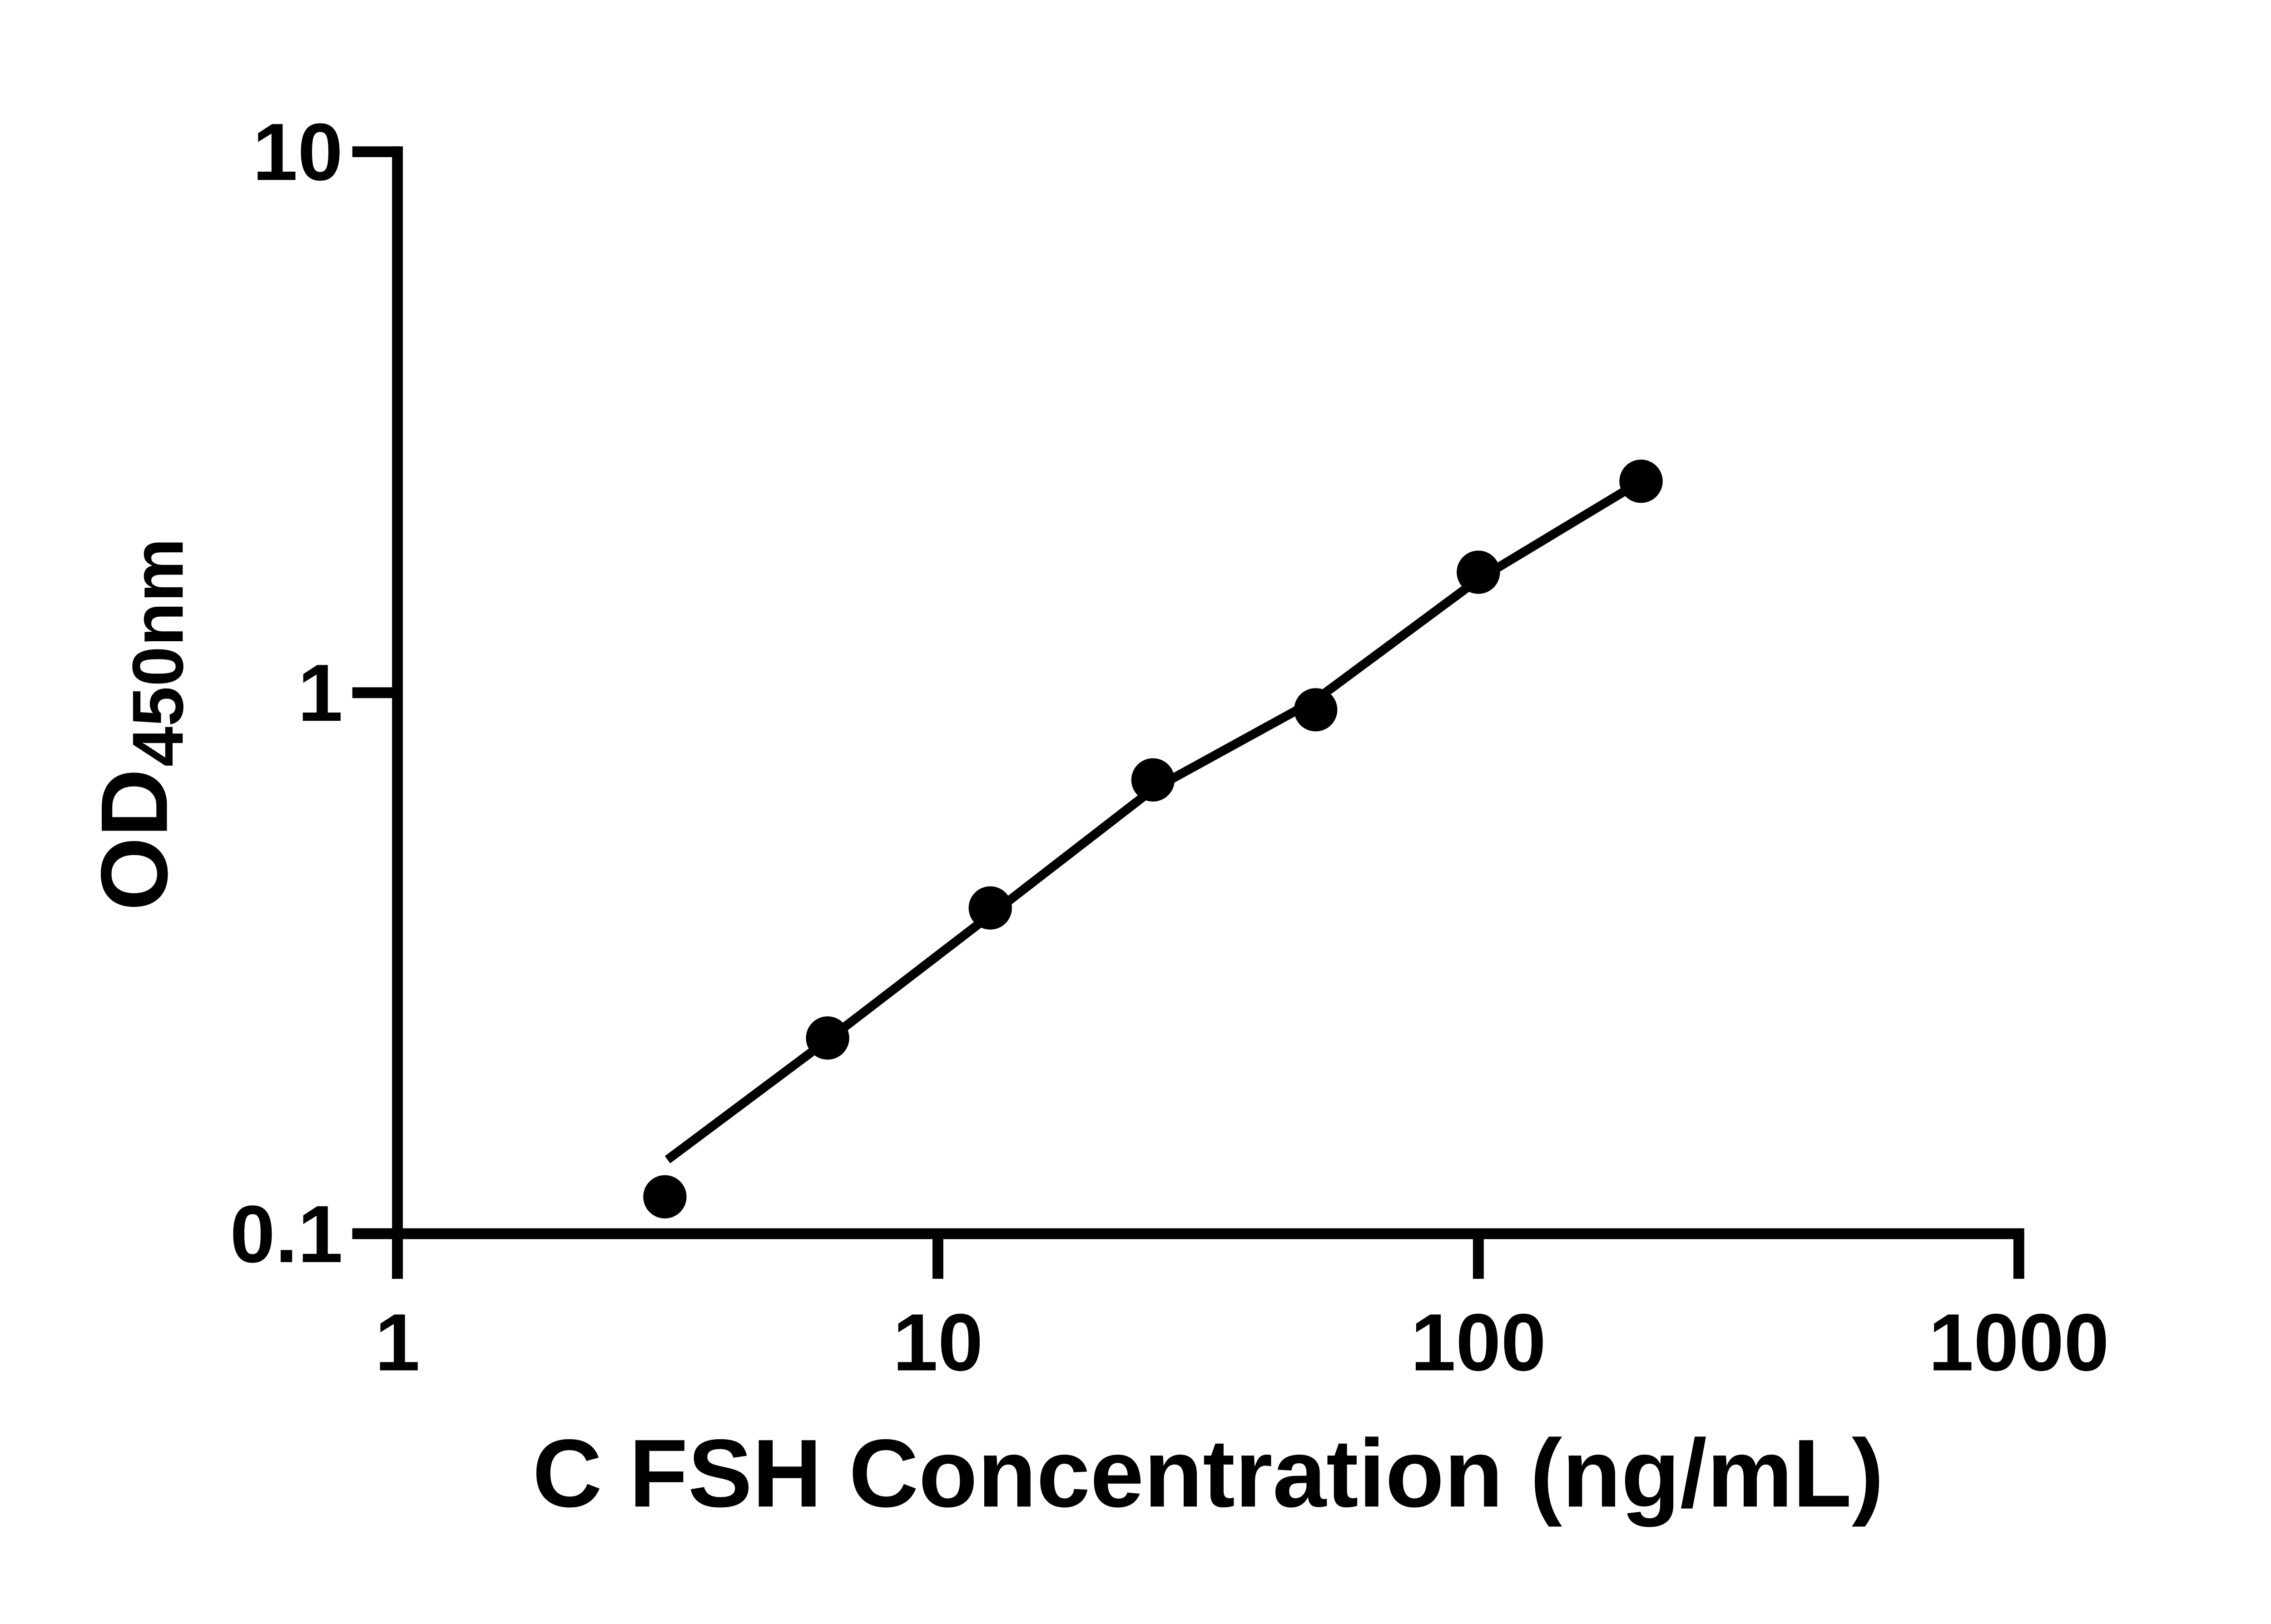 The width and height of the screenshot is (2271, 1624). What do you see at coordinates (320, 692) in the screenshot?
I see `y-tick-label-1: 1` at bounding box center [320, 692].